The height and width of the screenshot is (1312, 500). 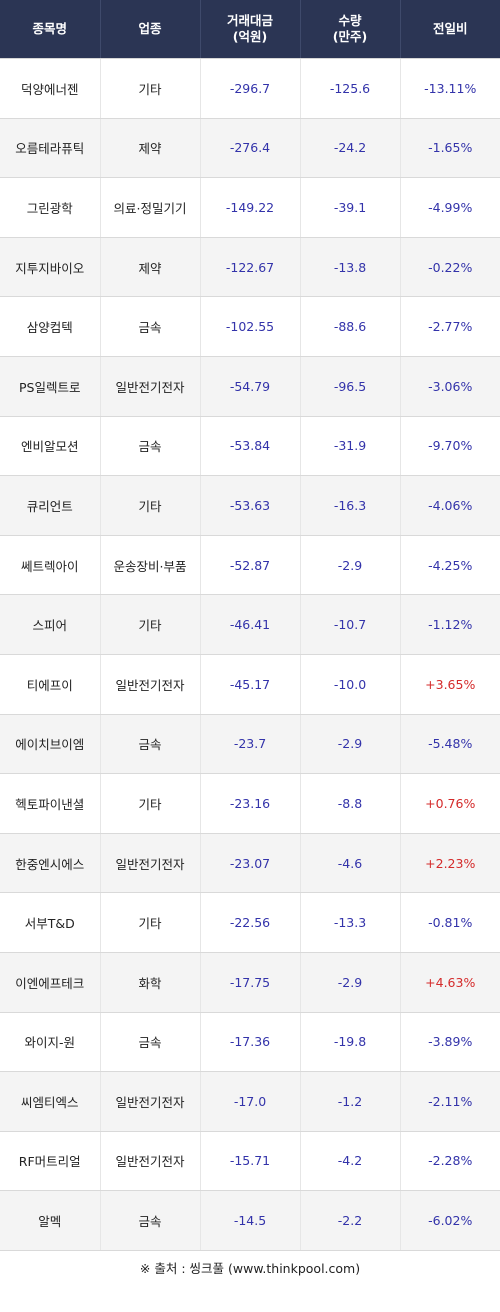 I want to click on source-text: 출처 : 씽크풀 (www.thinkpool.com), so click(x=257, y=1268).